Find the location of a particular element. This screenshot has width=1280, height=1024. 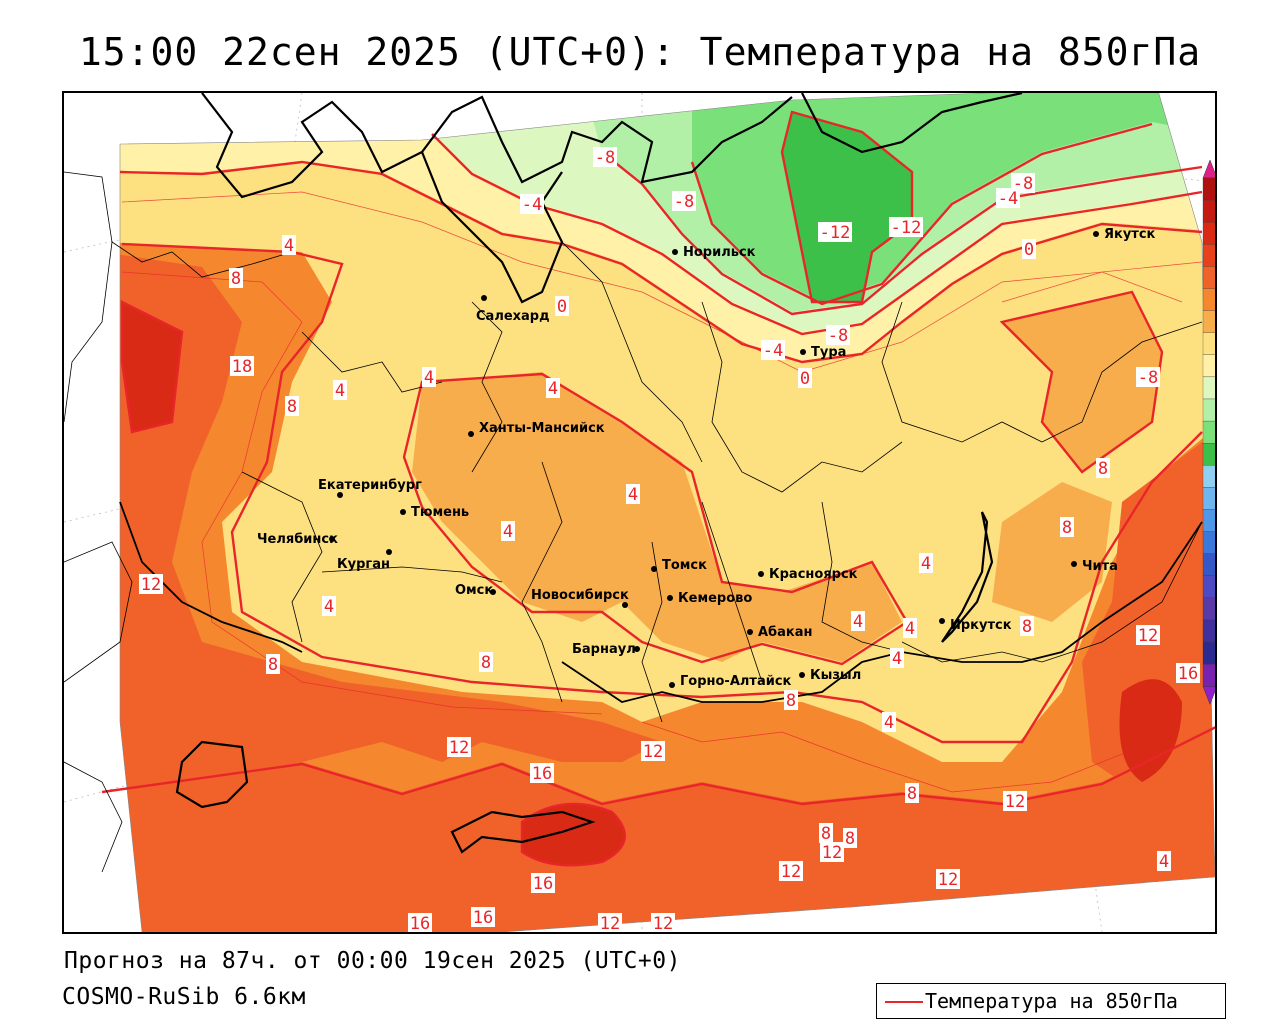

isotherm-label: 18 is located at coordinates (242, 367).